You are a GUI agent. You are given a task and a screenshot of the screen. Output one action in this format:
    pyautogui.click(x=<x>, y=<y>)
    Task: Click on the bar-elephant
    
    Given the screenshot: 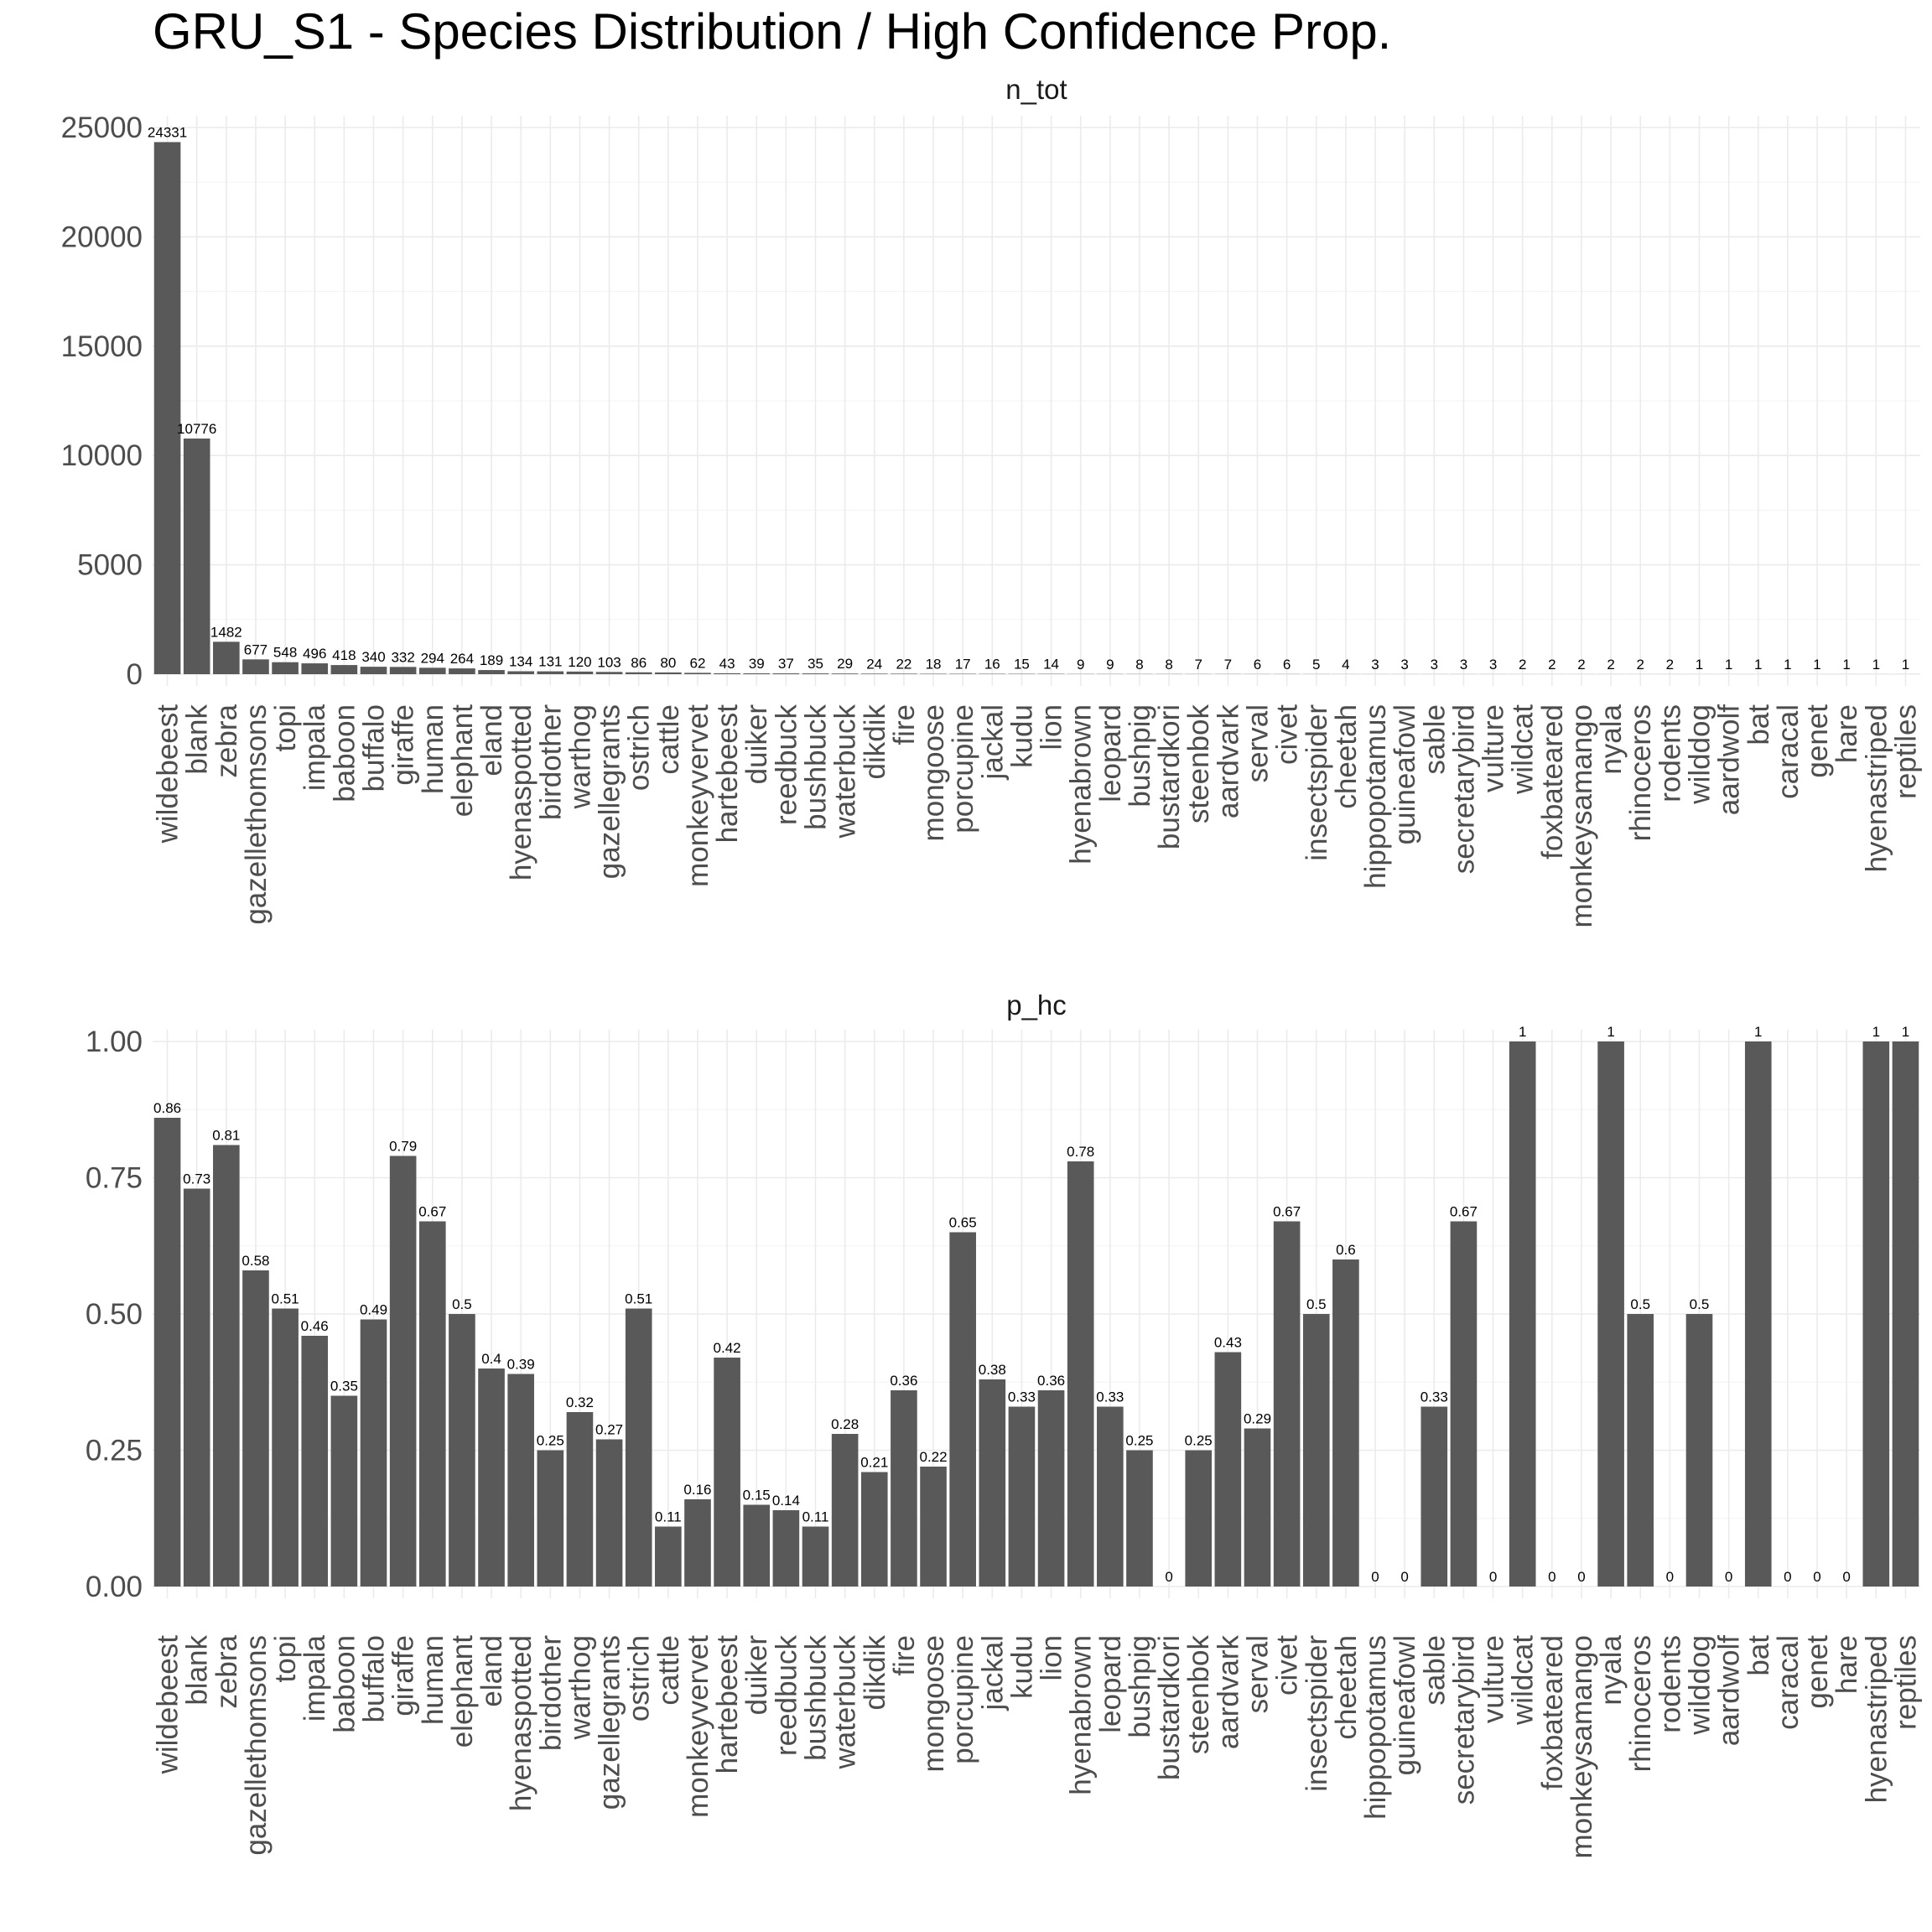 What is the action you would take?
    pyautogui.click(x=462, y=1450)
    